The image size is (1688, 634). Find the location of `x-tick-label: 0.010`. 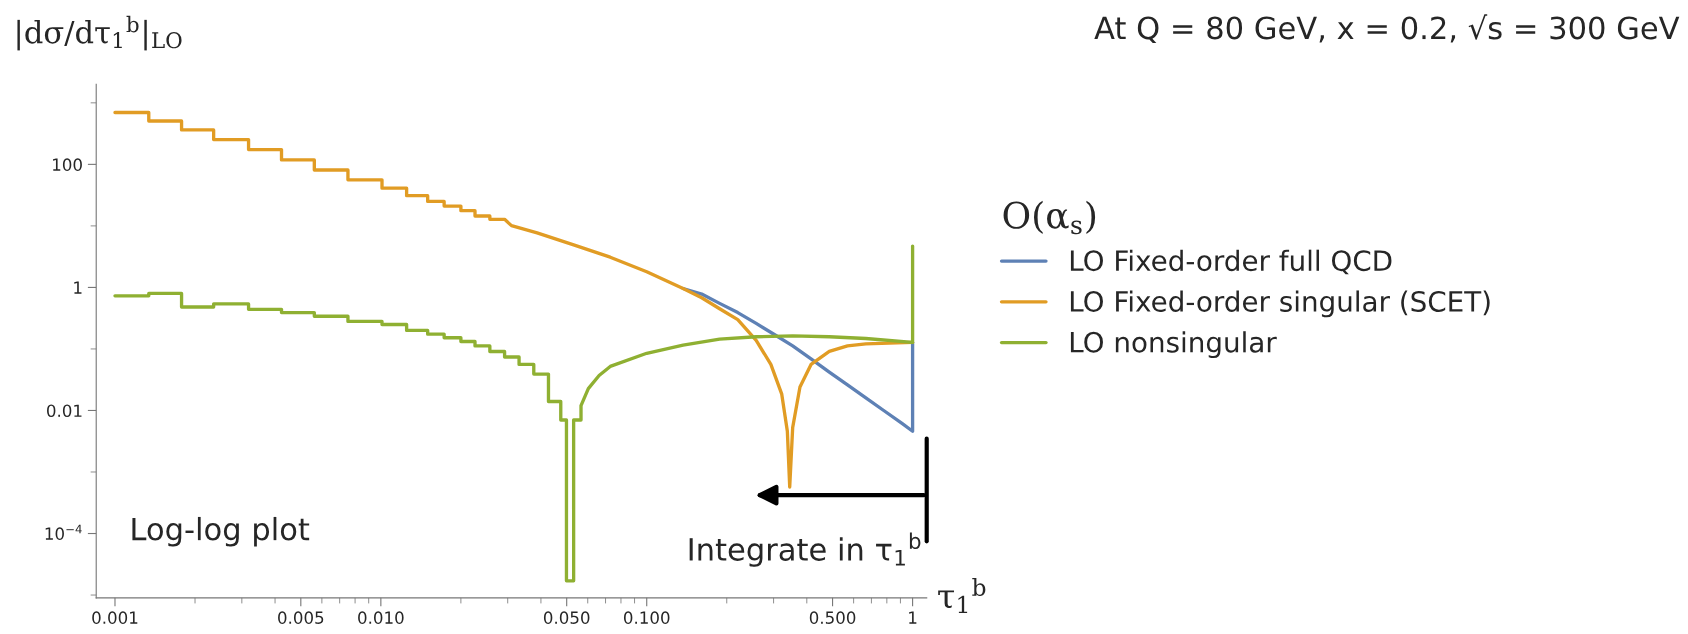

x-tick-label: 0.010 is located at coordinates (381, 617).